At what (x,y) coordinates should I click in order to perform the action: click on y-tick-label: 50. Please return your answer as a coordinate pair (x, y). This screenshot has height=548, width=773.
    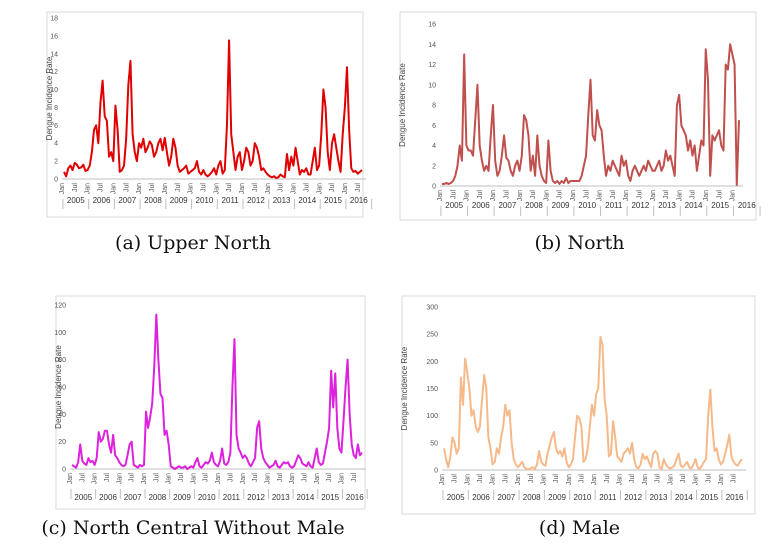
    Looking at the image, I should click on (434, 443).